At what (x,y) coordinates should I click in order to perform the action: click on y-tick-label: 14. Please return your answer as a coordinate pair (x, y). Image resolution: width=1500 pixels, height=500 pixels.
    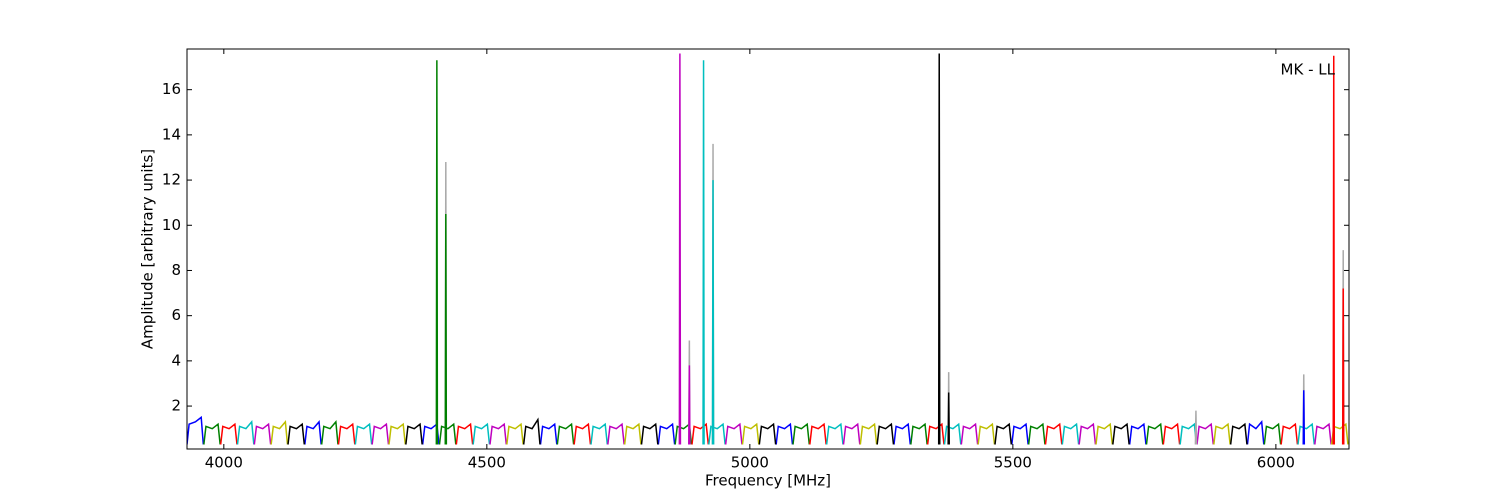
    Looking at the image, I should click on (171, 134).